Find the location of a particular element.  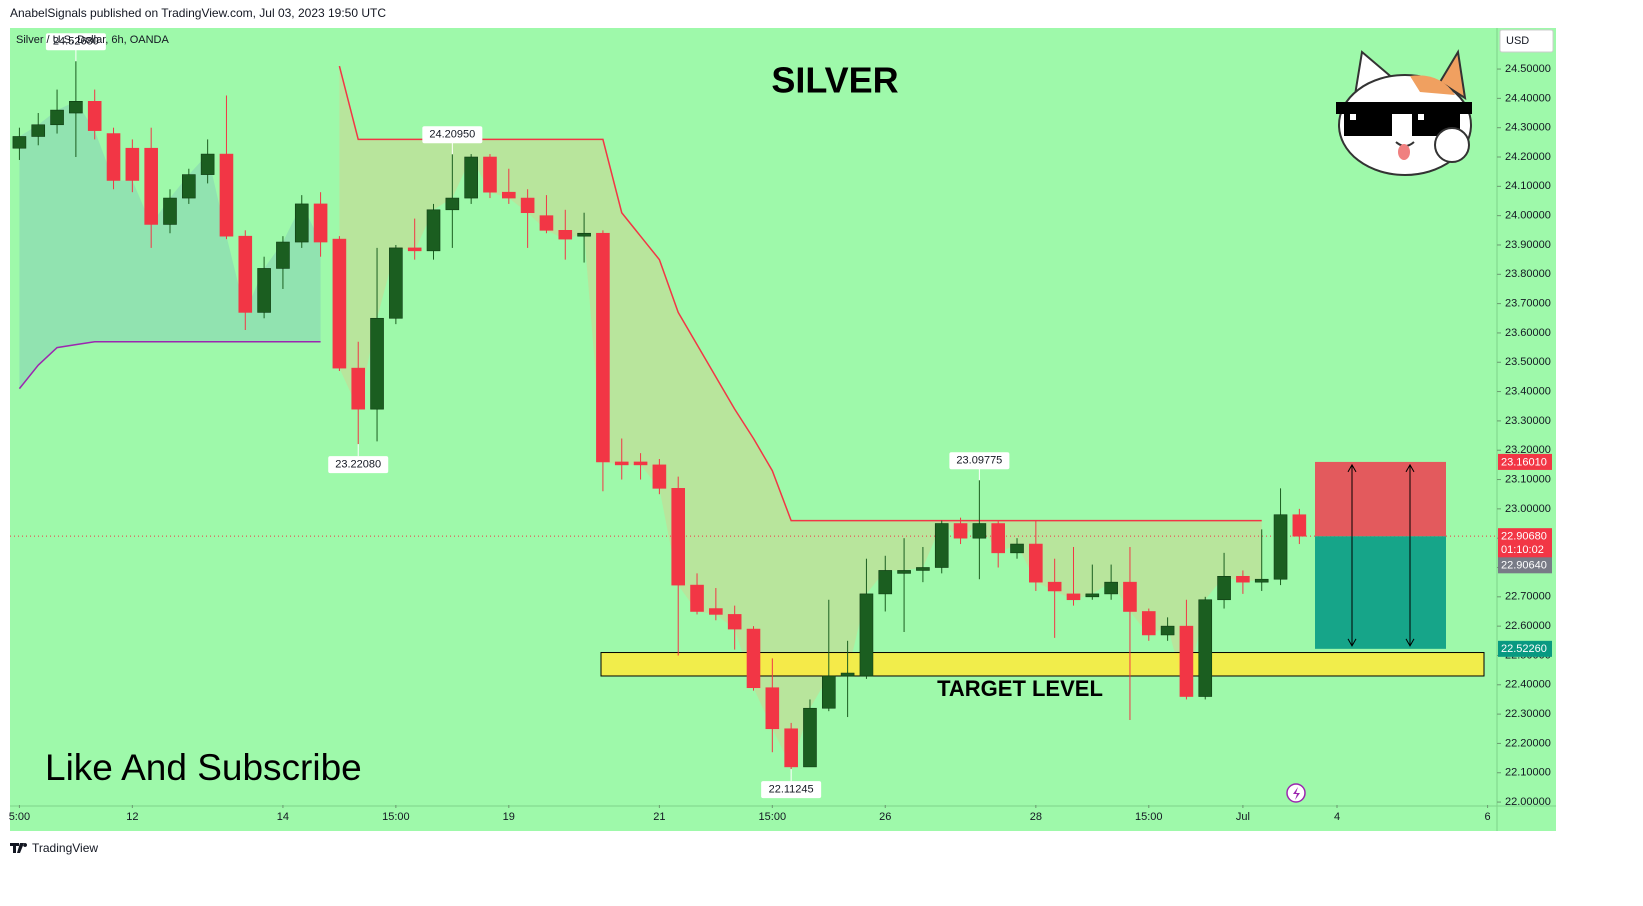

annotation-label: 23.09775 is located at coordinates (979, 461).